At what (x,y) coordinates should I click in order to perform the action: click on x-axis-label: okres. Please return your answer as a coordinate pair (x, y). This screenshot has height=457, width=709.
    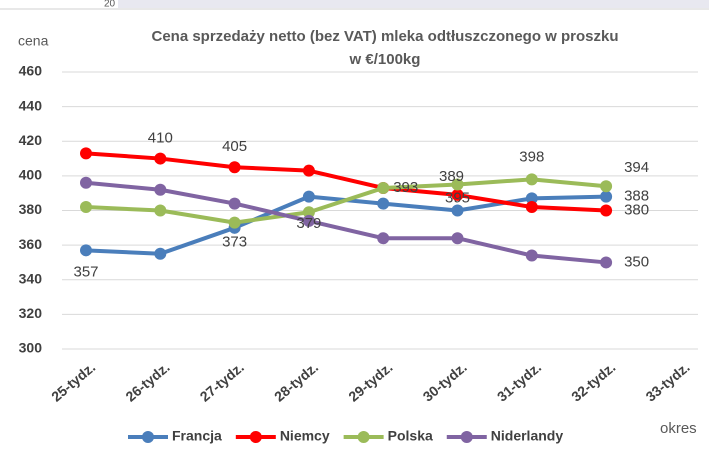
    Looking at the image, I should click on (678, 428).